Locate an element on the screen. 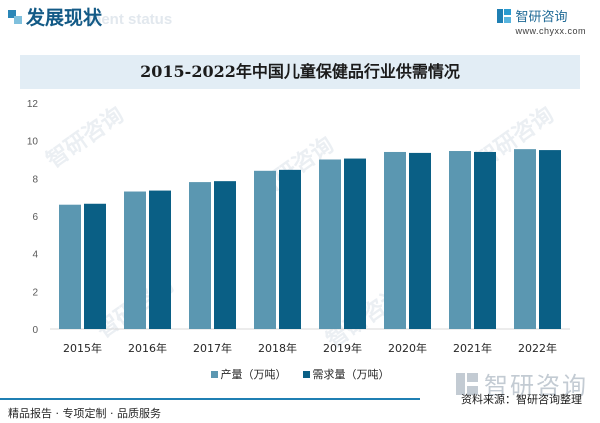 The width and height of the screenshot is (600, 423). x-tick-label: 2019年 is located at coordinates (342, 348).